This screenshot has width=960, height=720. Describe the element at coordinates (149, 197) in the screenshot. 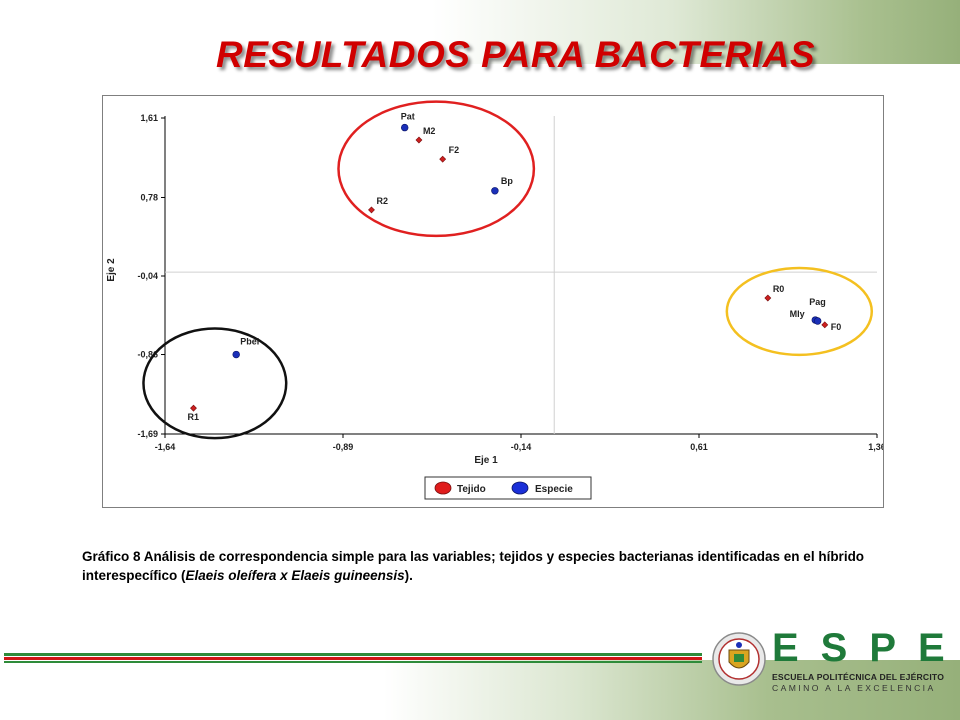

I see `y-tick-label: 0,78` at that location.